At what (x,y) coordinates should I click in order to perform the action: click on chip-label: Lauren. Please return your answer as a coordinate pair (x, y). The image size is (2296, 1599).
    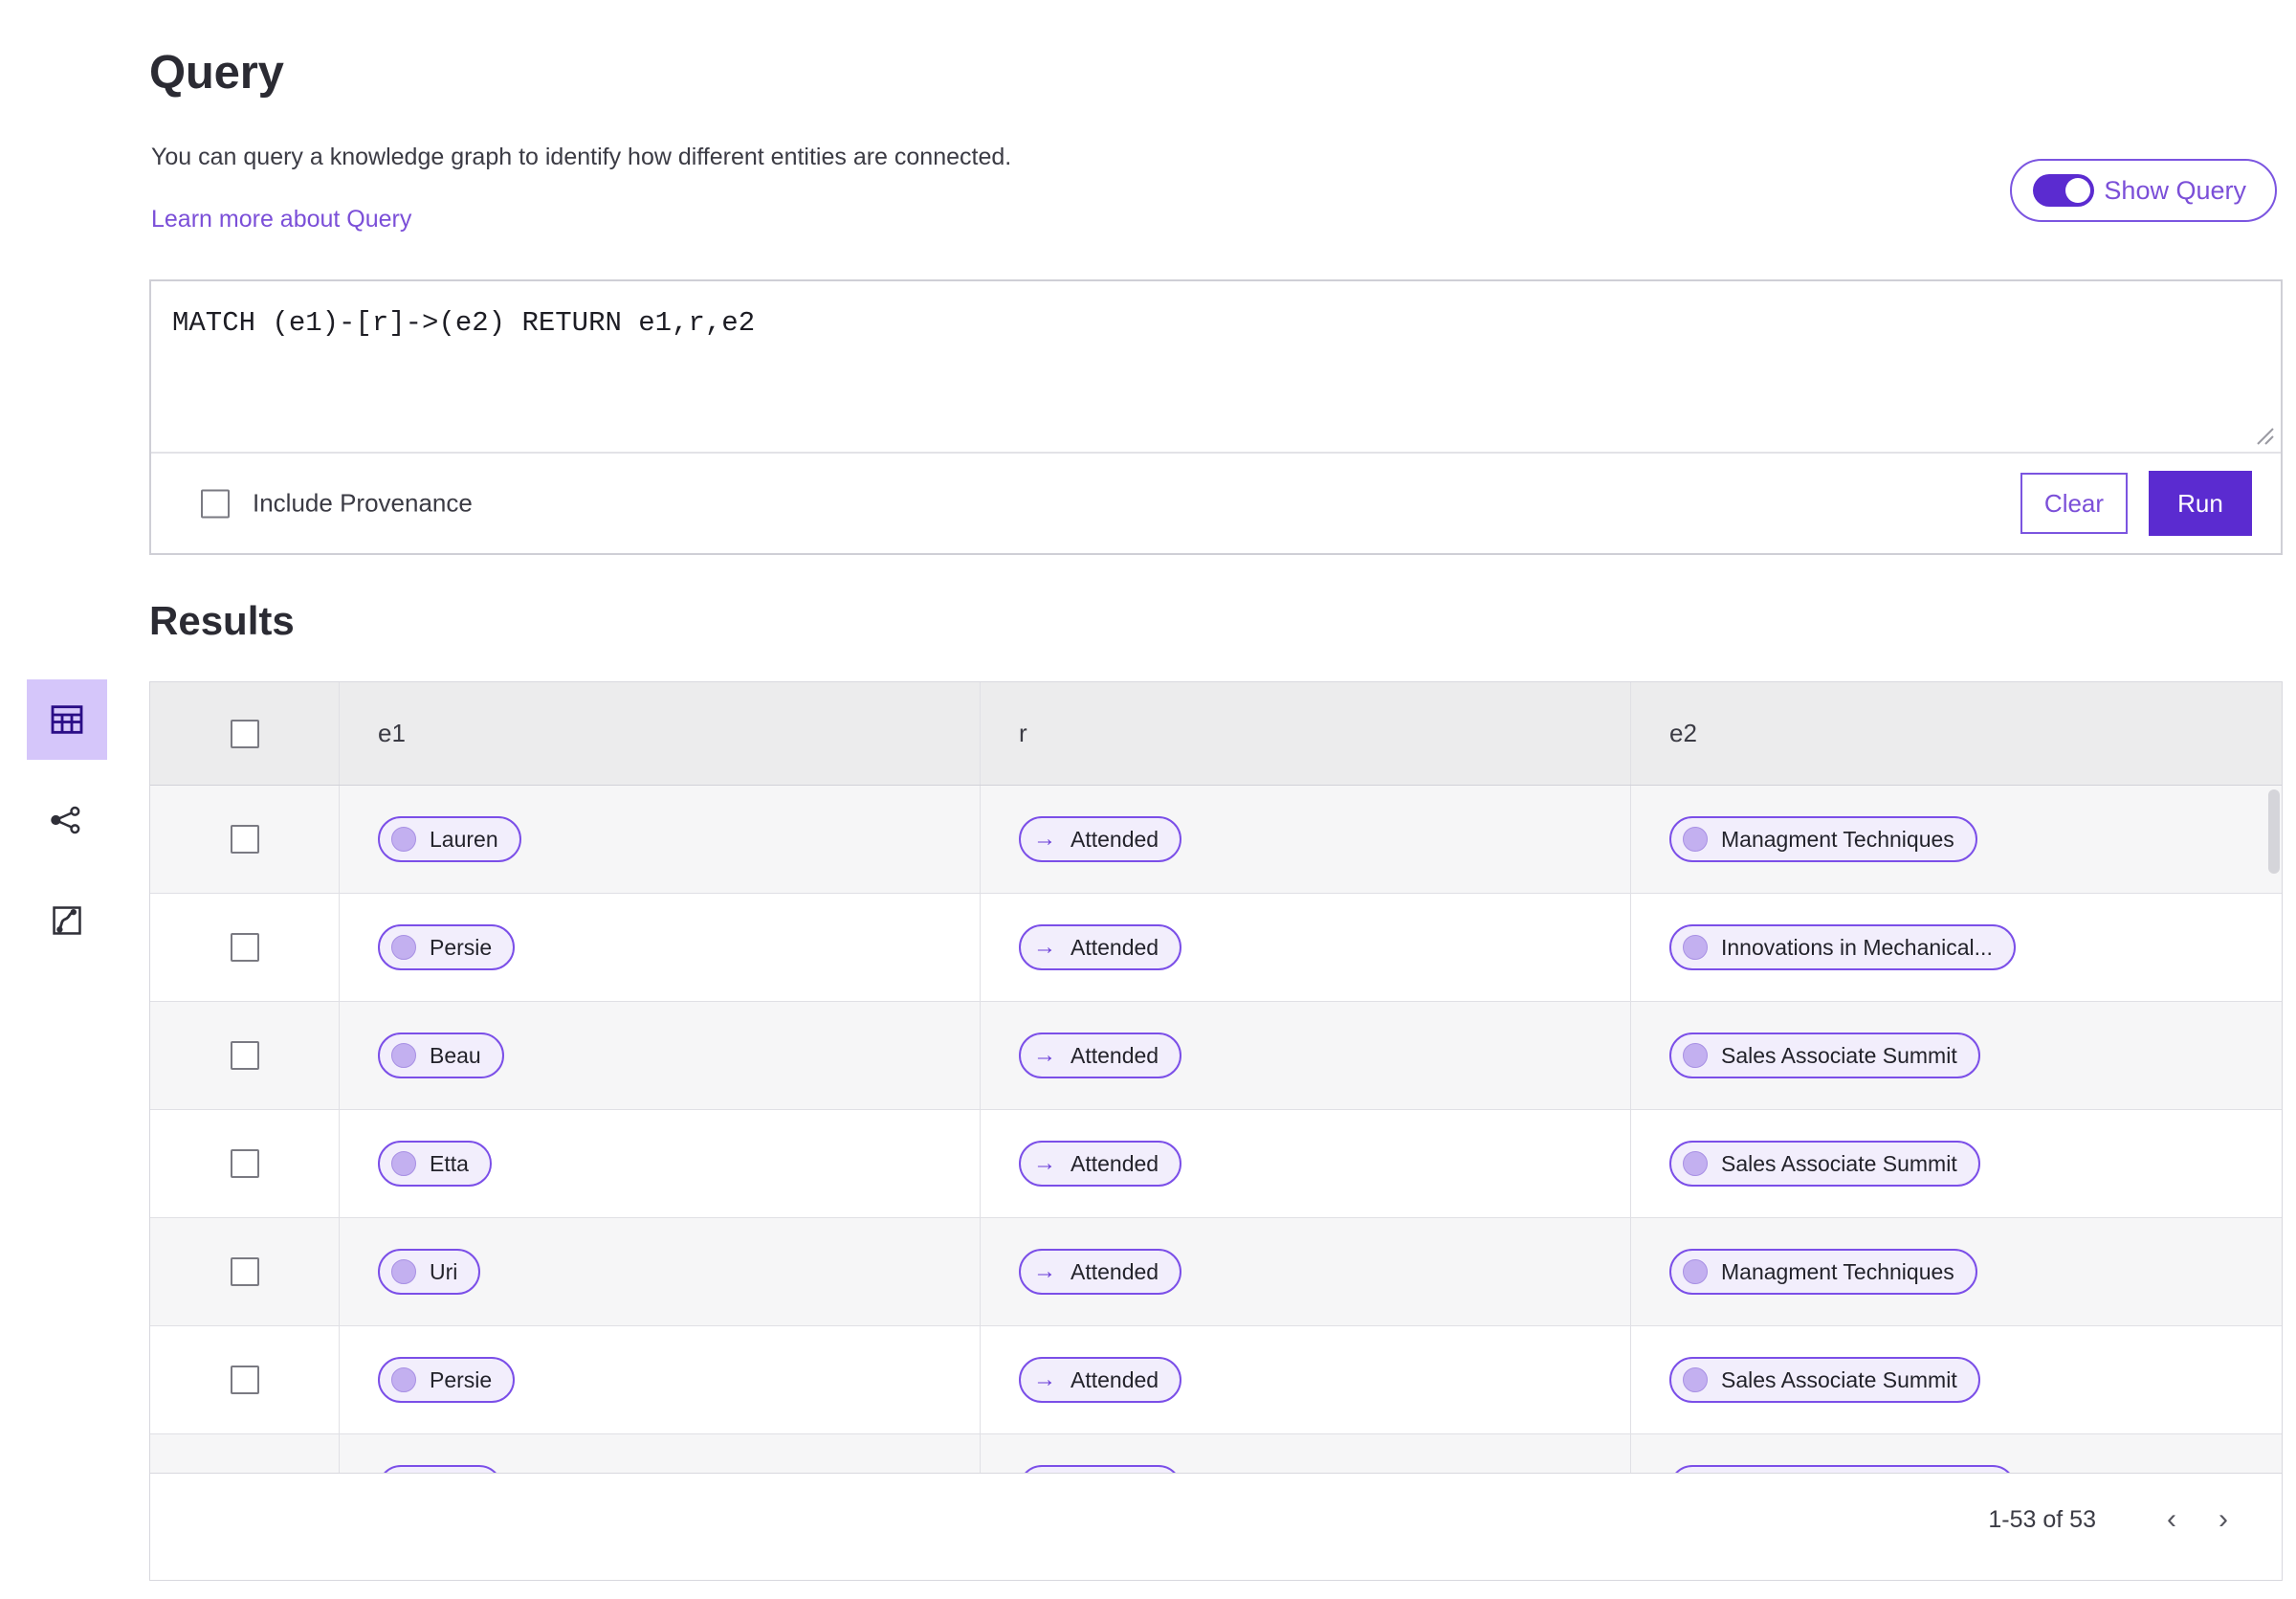
    Looking at the image, I should click on (464, 839).